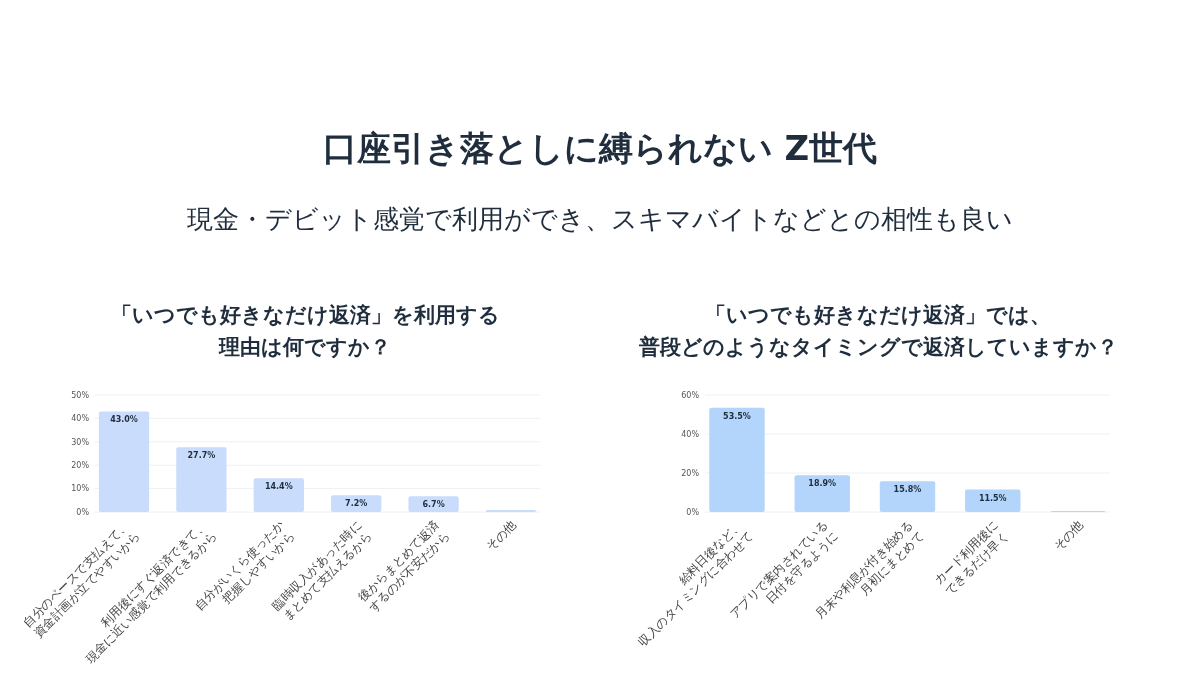  I want to click on data-label: 43.0%, so click(124, 420).